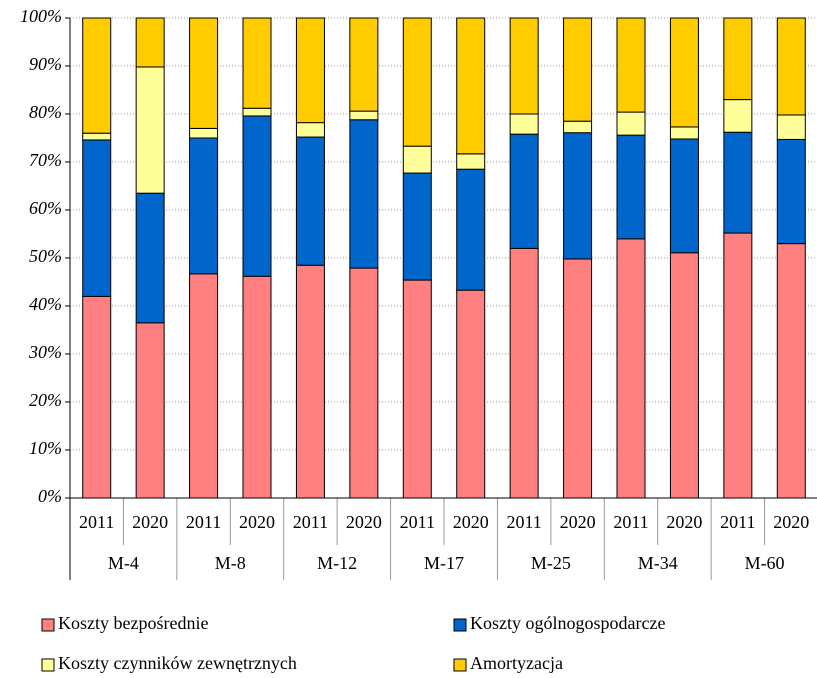 The width and height of the screenshot is (817, 678). Describe the element at coordinates (133, 623) in the screenshot. I see `legend-label: Koszty bezpośrednie` at that location.